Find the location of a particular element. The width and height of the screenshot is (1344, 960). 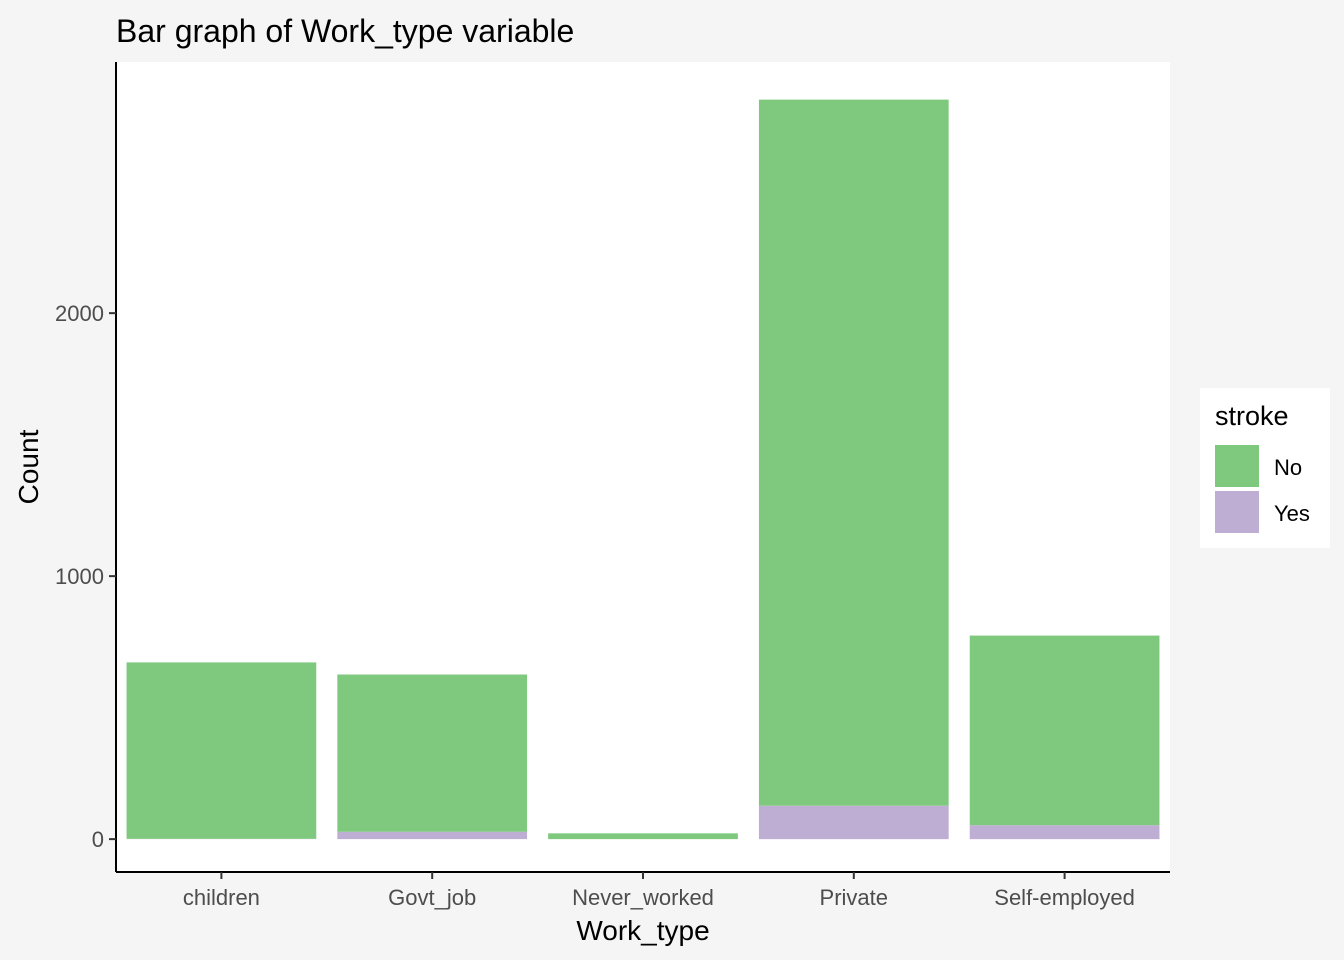

chart-title: Bar graph of Work_type variable is located at coordinates (345, 31).